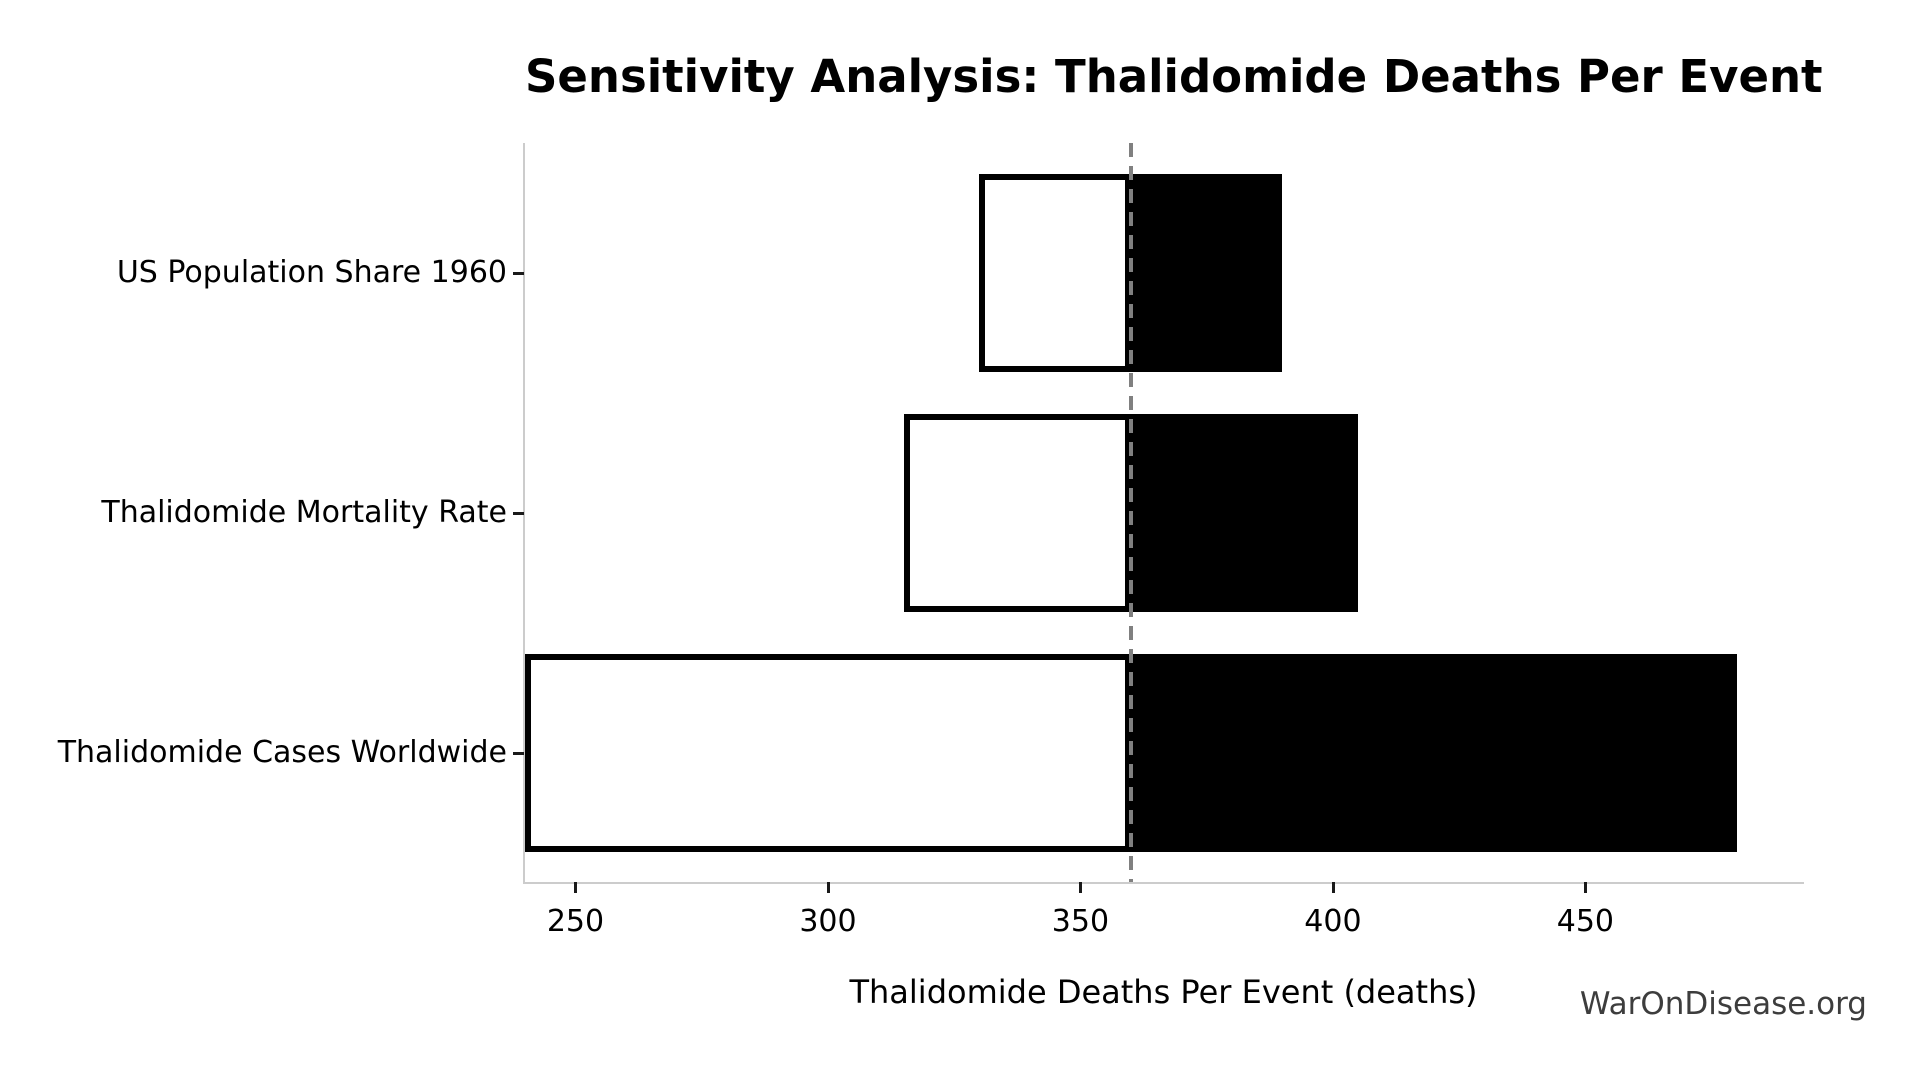  I want to click on x-tick-label: 350, so click(1080, 921).